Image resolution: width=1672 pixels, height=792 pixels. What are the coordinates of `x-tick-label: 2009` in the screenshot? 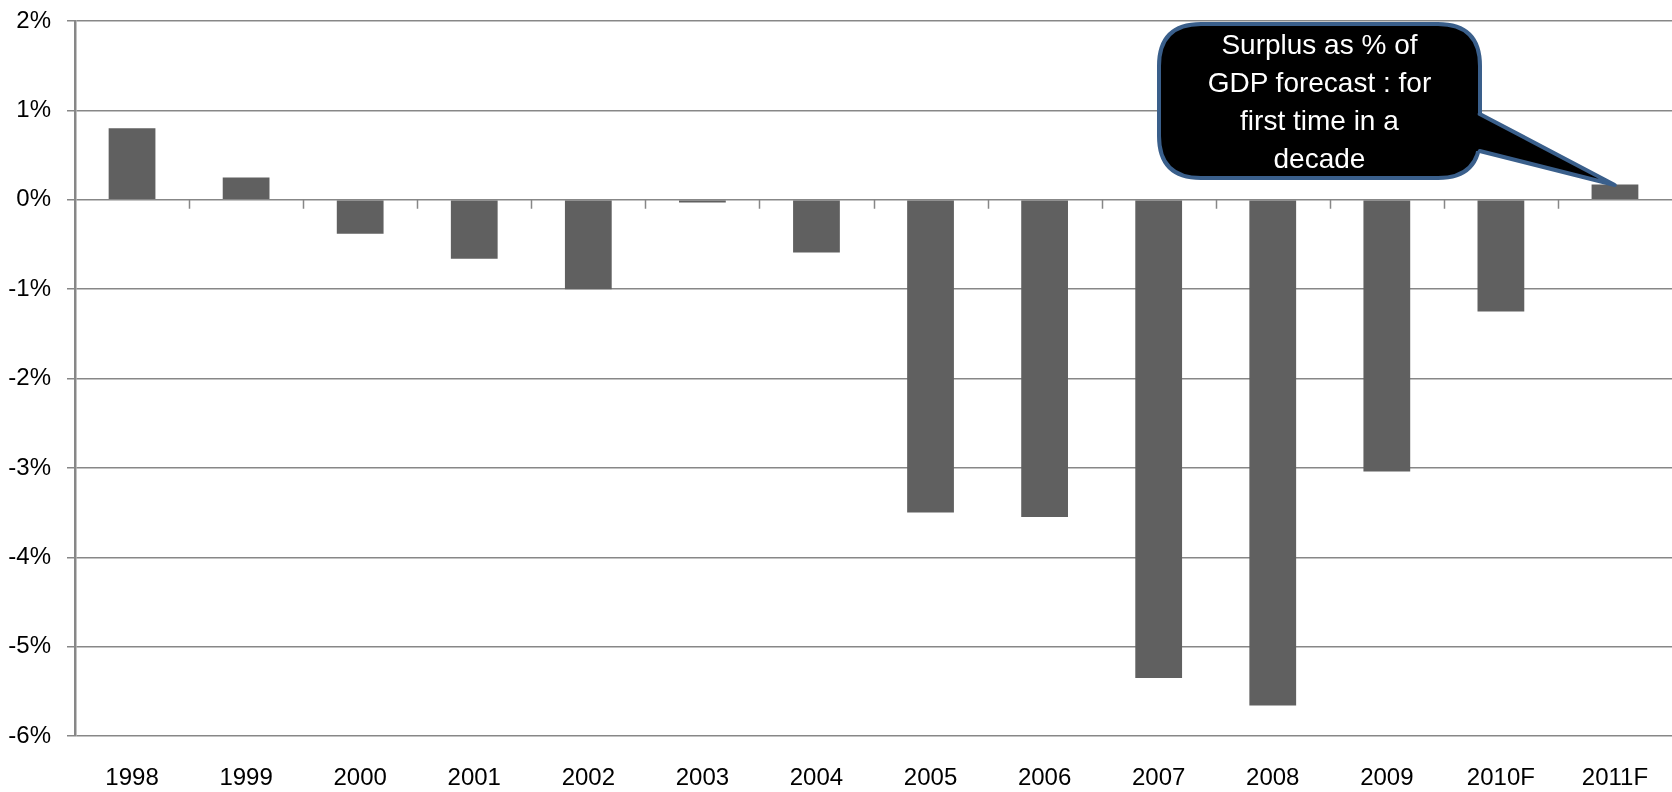 It's located at (1387, 777).